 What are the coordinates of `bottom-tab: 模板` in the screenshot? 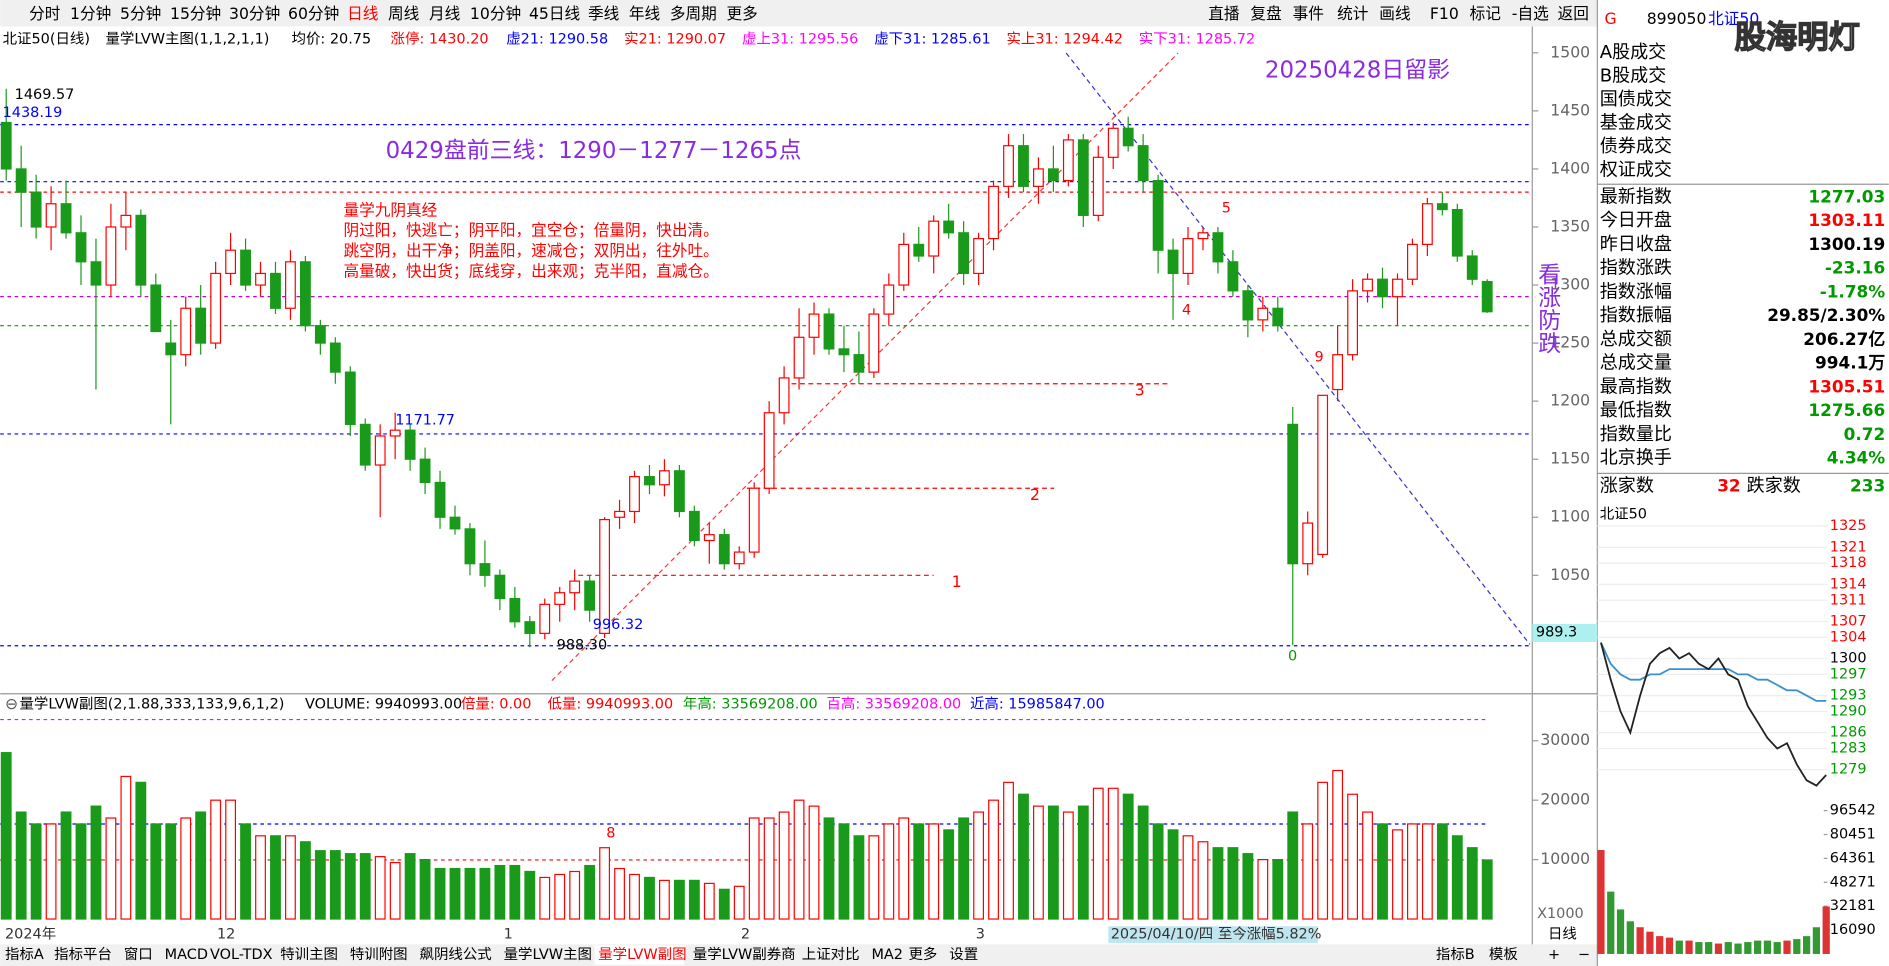 It's located at (1503, 954).